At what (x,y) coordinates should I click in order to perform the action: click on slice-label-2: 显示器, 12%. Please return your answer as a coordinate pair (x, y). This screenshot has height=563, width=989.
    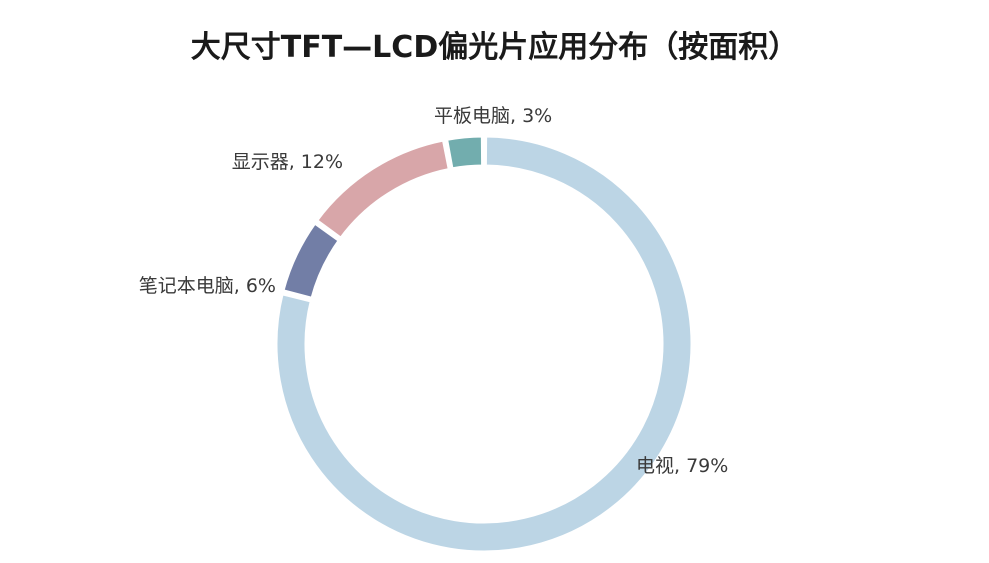
    Looking at the image, I should click on (287, 162).